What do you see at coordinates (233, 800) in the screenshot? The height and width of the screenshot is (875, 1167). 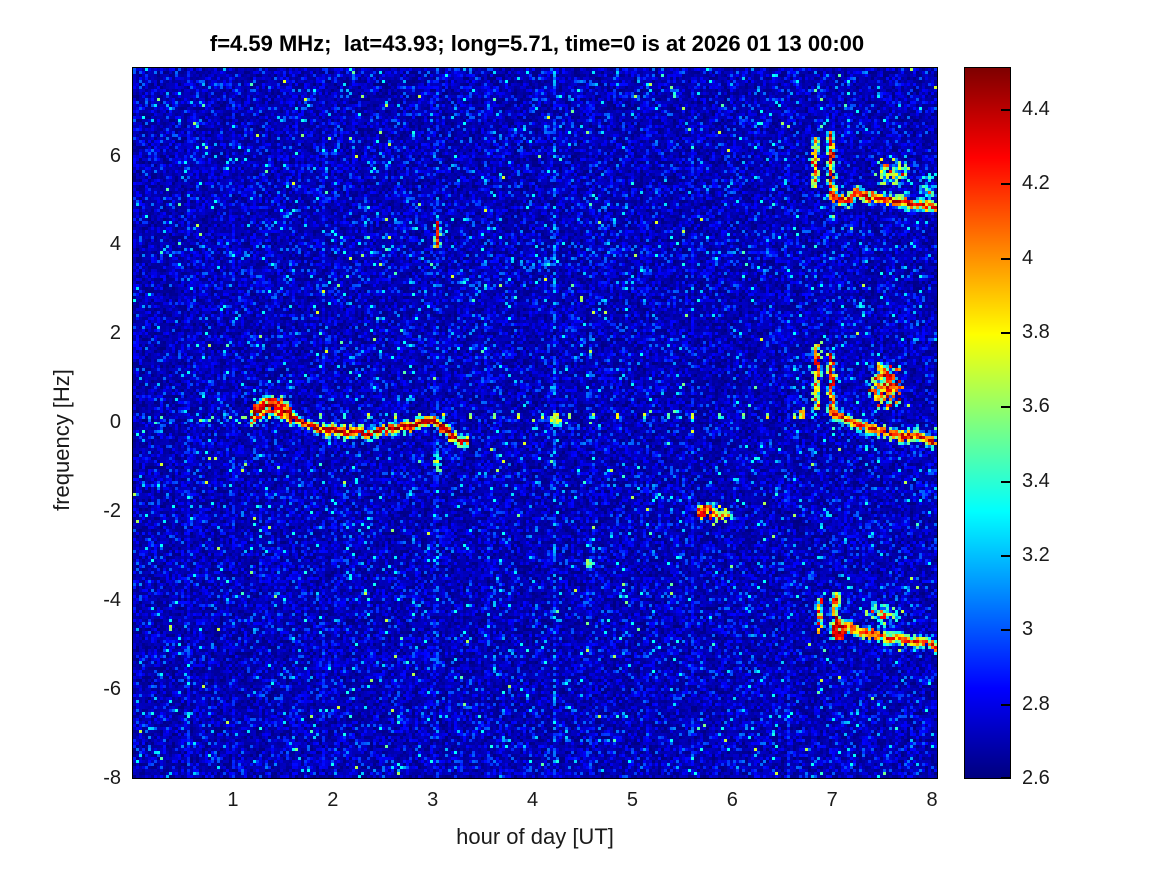 I see `x-tick-label: 1` at bounding box center [233, 800].